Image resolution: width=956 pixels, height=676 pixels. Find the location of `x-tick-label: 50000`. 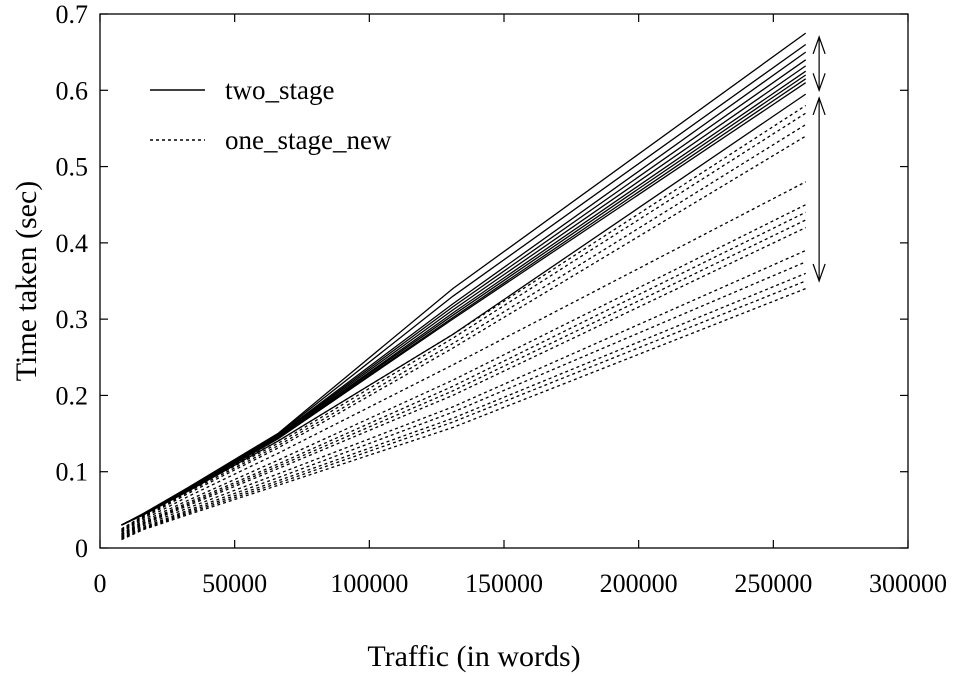

x-tick-label: 50000 is located at coordinates (234, 583).